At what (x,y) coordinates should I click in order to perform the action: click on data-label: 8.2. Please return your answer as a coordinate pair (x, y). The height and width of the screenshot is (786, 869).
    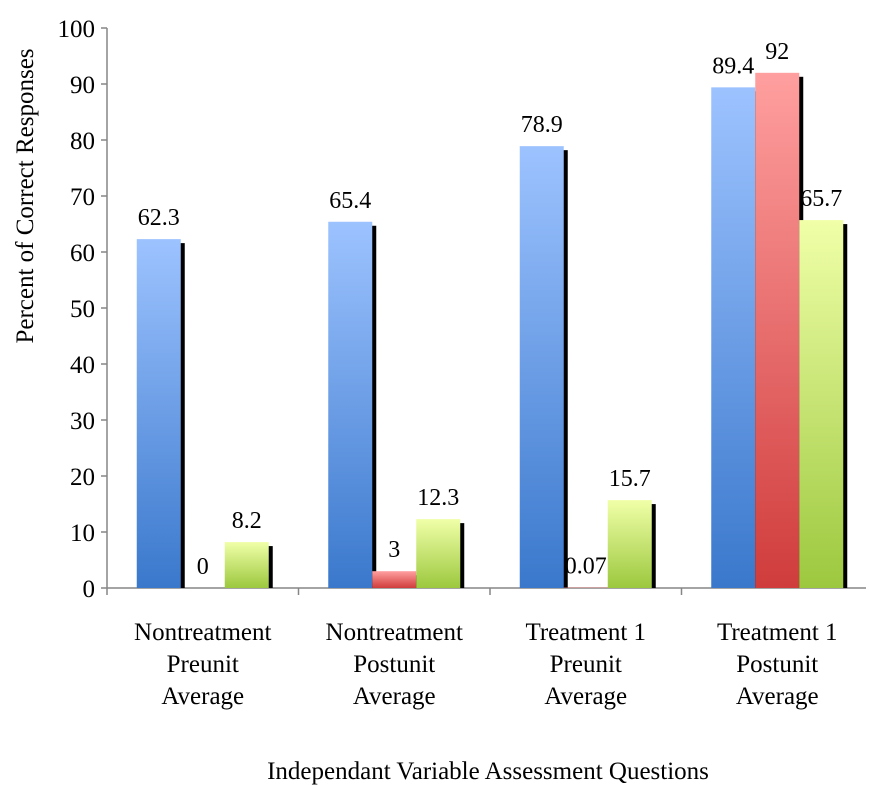
    Looking at the image, I should click on (247, 521).